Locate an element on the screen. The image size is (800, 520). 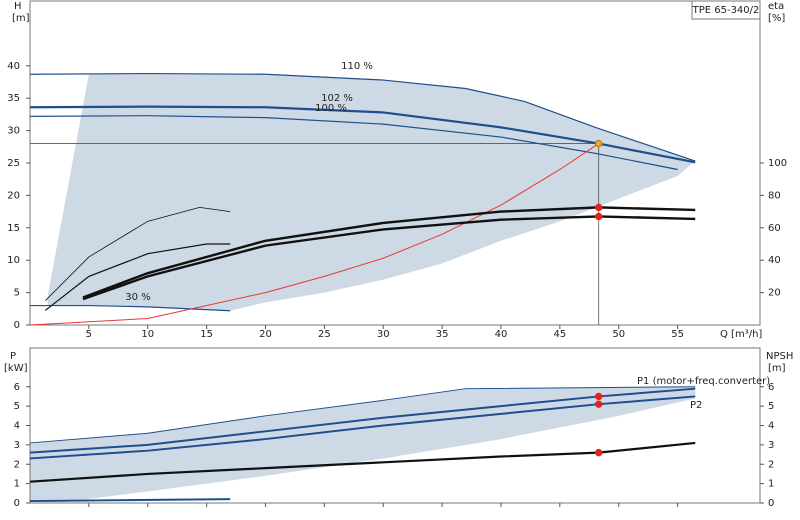
title-box is located at coordinates (726, 10).